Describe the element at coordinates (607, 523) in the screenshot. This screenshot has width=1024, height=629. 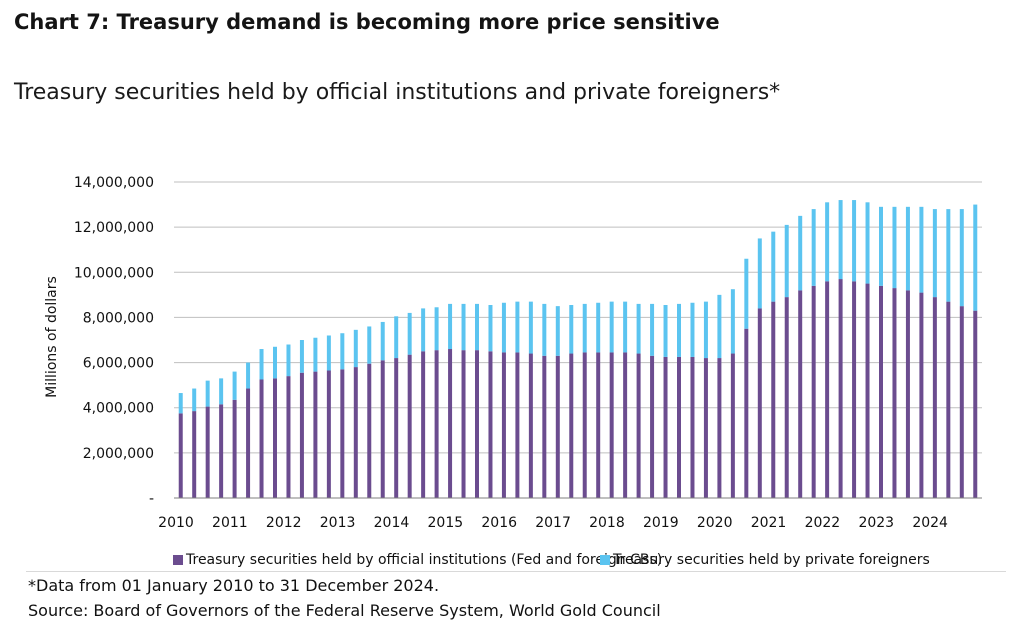
I see `x-tick-label: 2018` at that location.